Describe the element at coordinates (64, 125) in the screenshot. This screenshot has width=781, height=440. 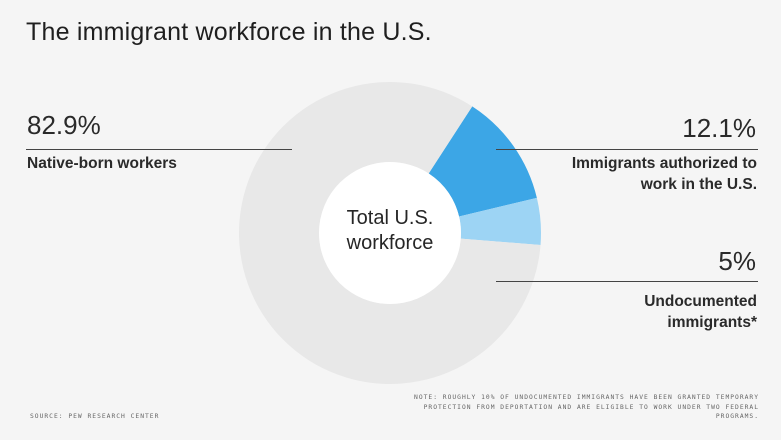
I see `slice-value-native-born: 82.9%` at that location.